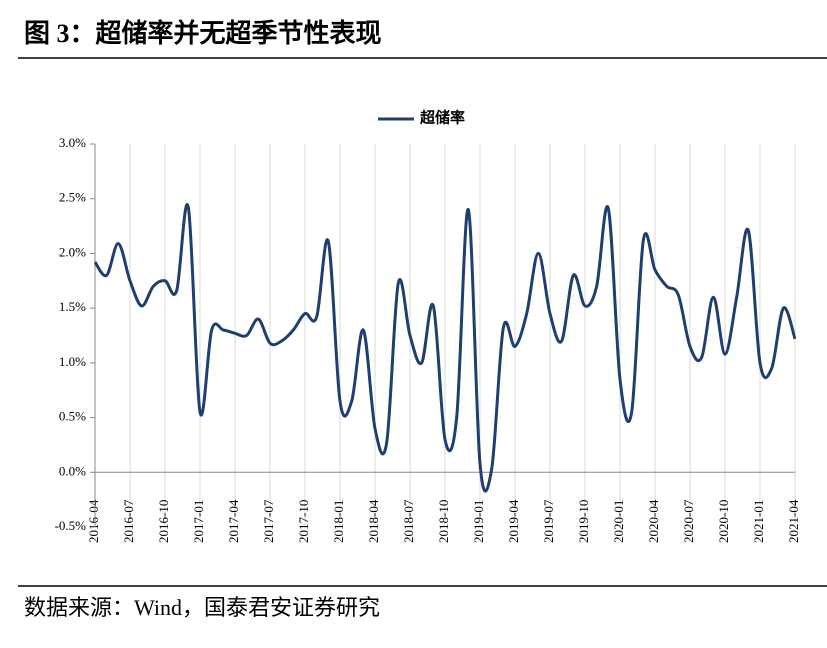 The width and height of the screenshot is (827, 648). What do you see at coordinates (303, 521) in the screenshot?
I see `x-tick-label: 2017-10` at bounding box center [303, 521].